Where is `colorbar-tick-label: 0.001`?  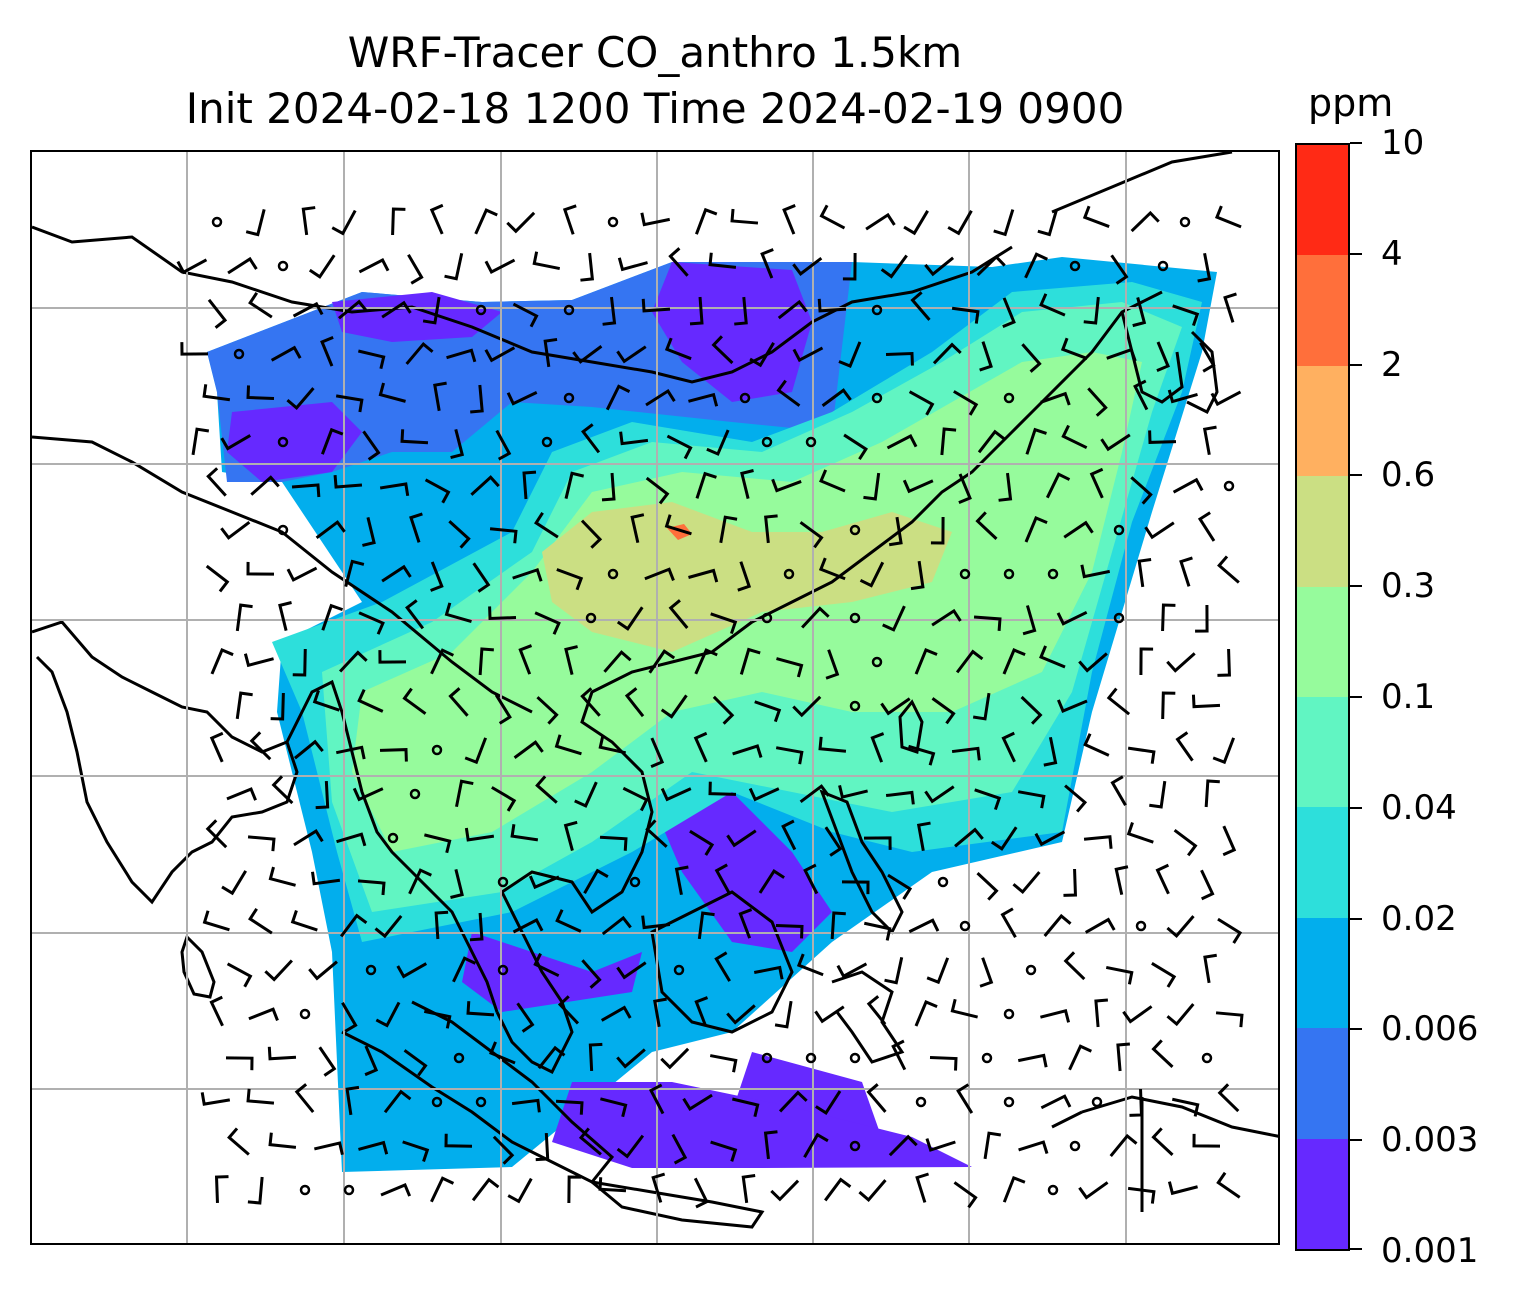 colorbar-tick-label: 0.001 is located at coordinates (1430, 1251).